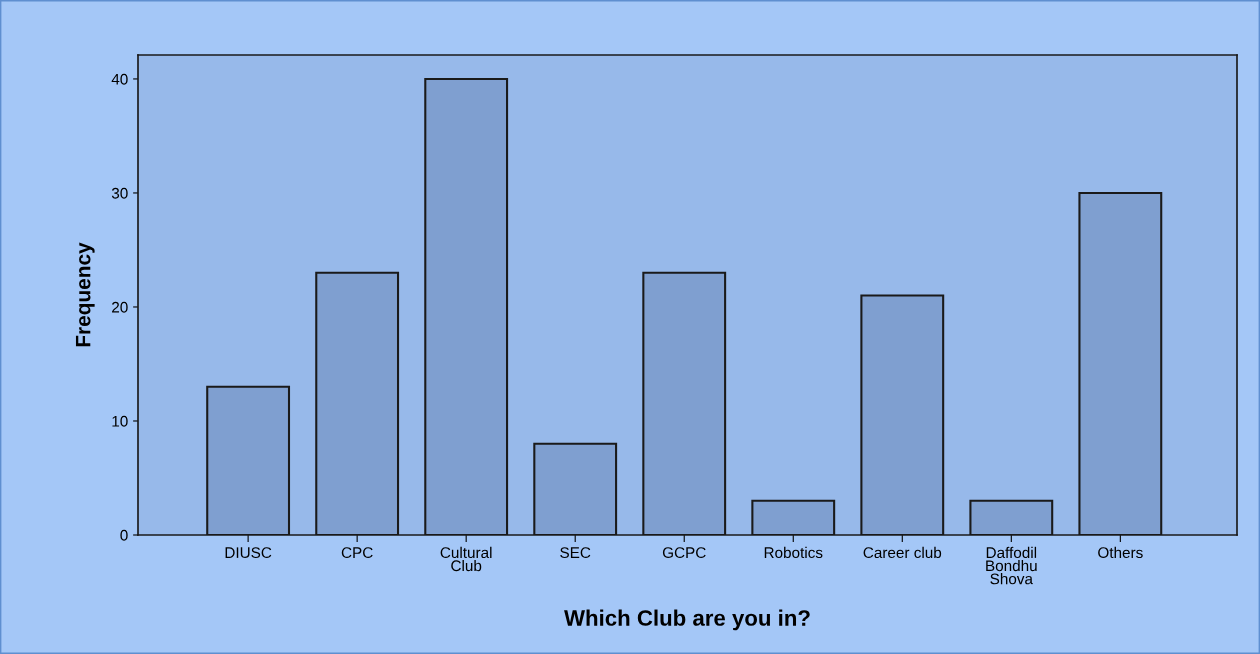  I want to click on y-tick-label: 10, so click(120, 421).